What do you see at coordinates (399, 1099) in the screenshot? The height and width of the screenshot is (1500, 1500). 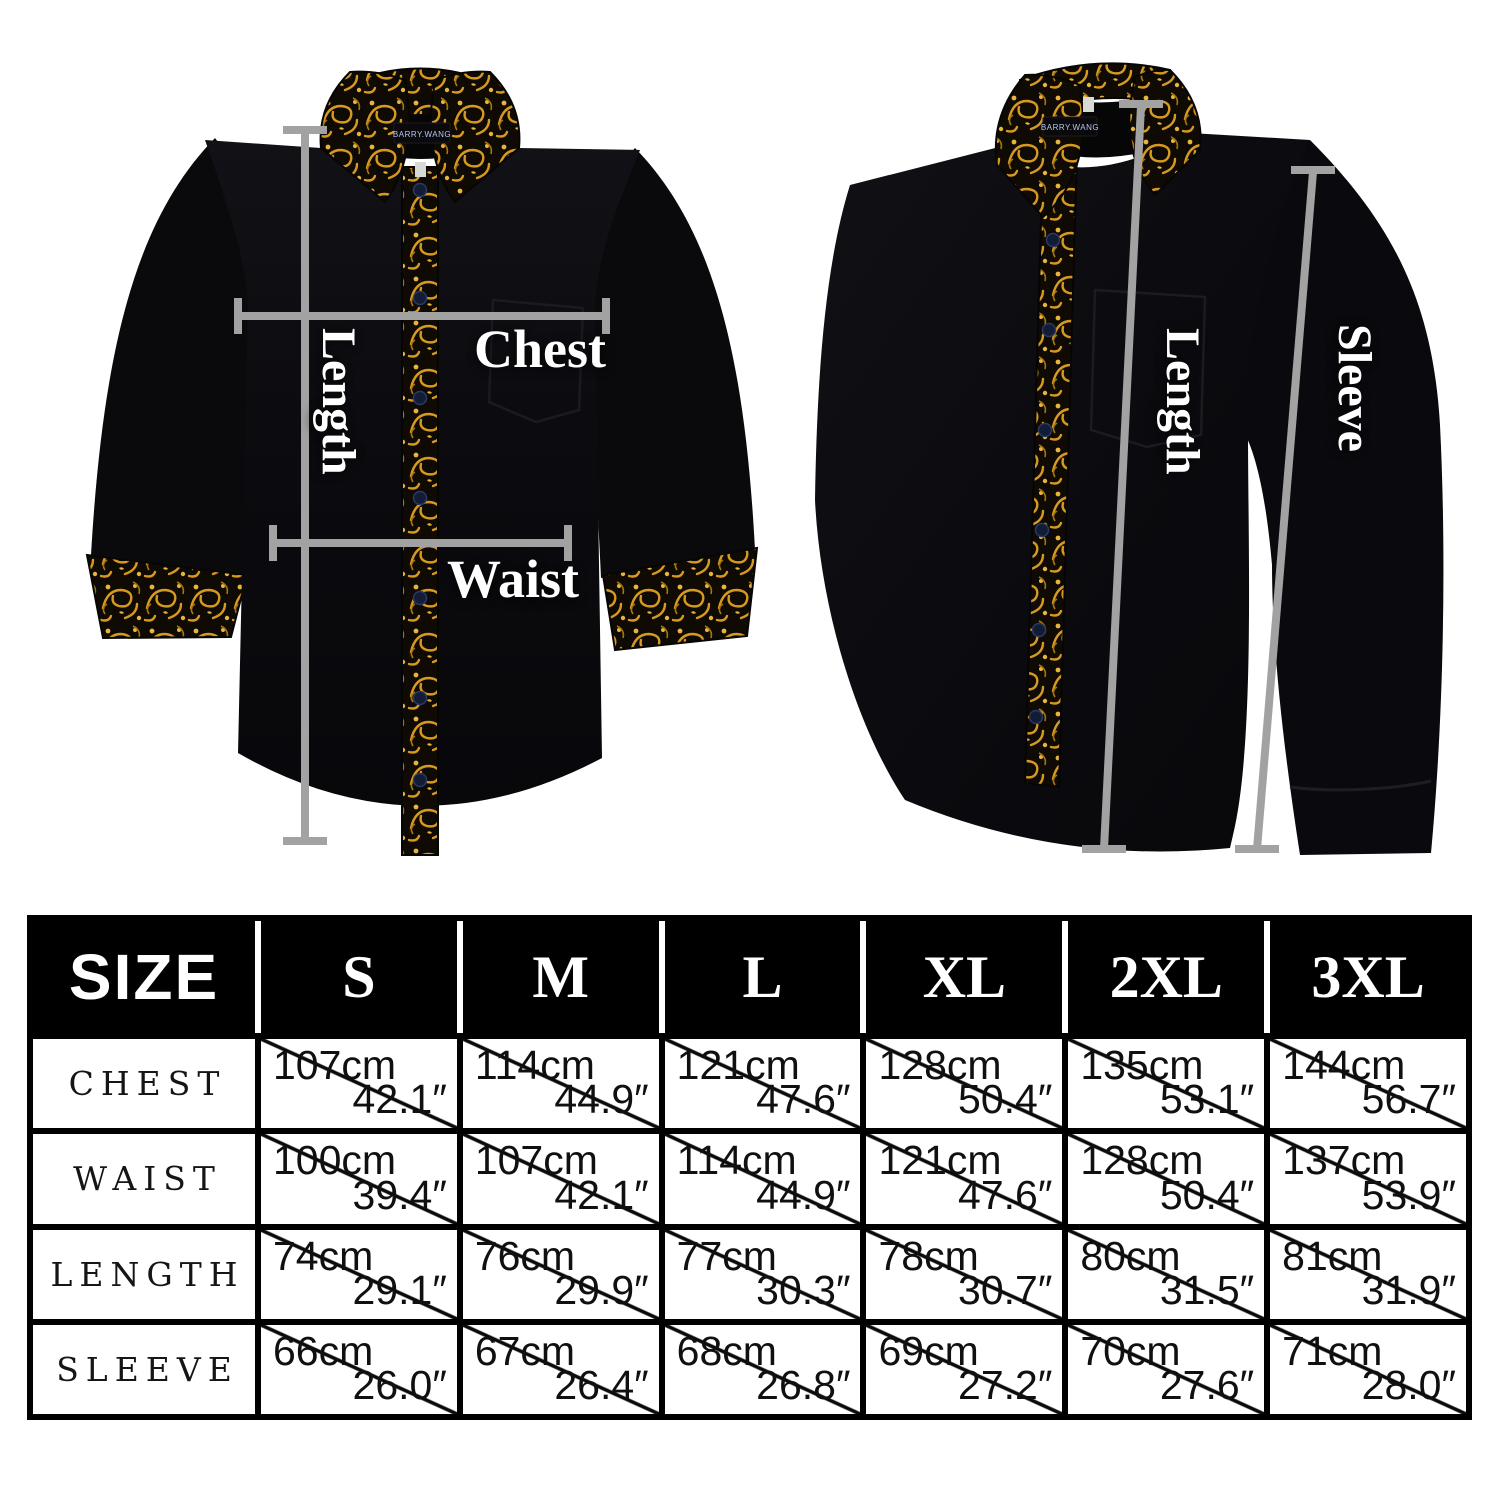 I see `inch-value: 42.1″` at bounding box center [399, 1099].